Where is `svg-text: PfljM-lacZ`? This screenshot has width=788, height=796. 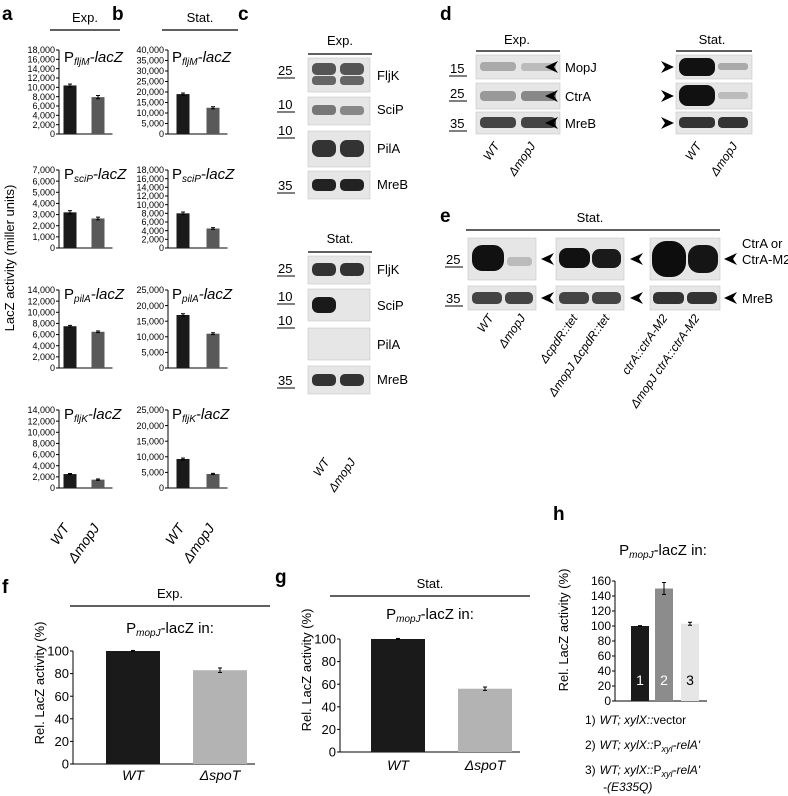
svg-text: PfljM-lacZ is located at coordinates (94, 58).